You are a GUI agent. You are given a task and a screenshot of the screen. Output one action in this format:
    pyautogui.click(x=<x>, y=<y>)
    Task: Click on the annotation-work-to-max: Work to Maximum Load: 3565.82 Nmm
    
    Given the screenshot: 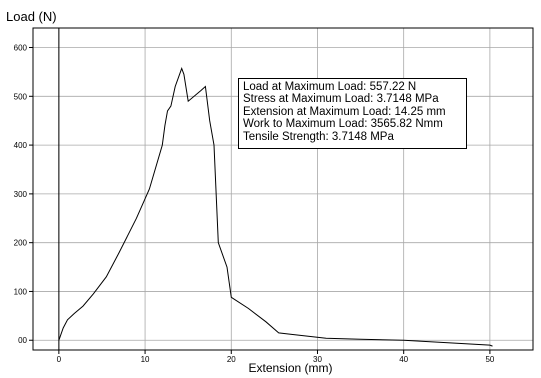 What is the action you would take?
    pyautogui.click(x=343, y=124)
    